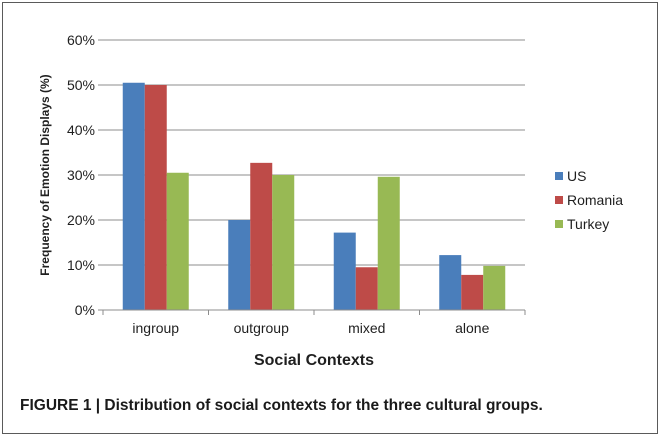 This screenshot has height=439, width=662. I want to click on bar-turkey-outgroup, so click(283, 242).